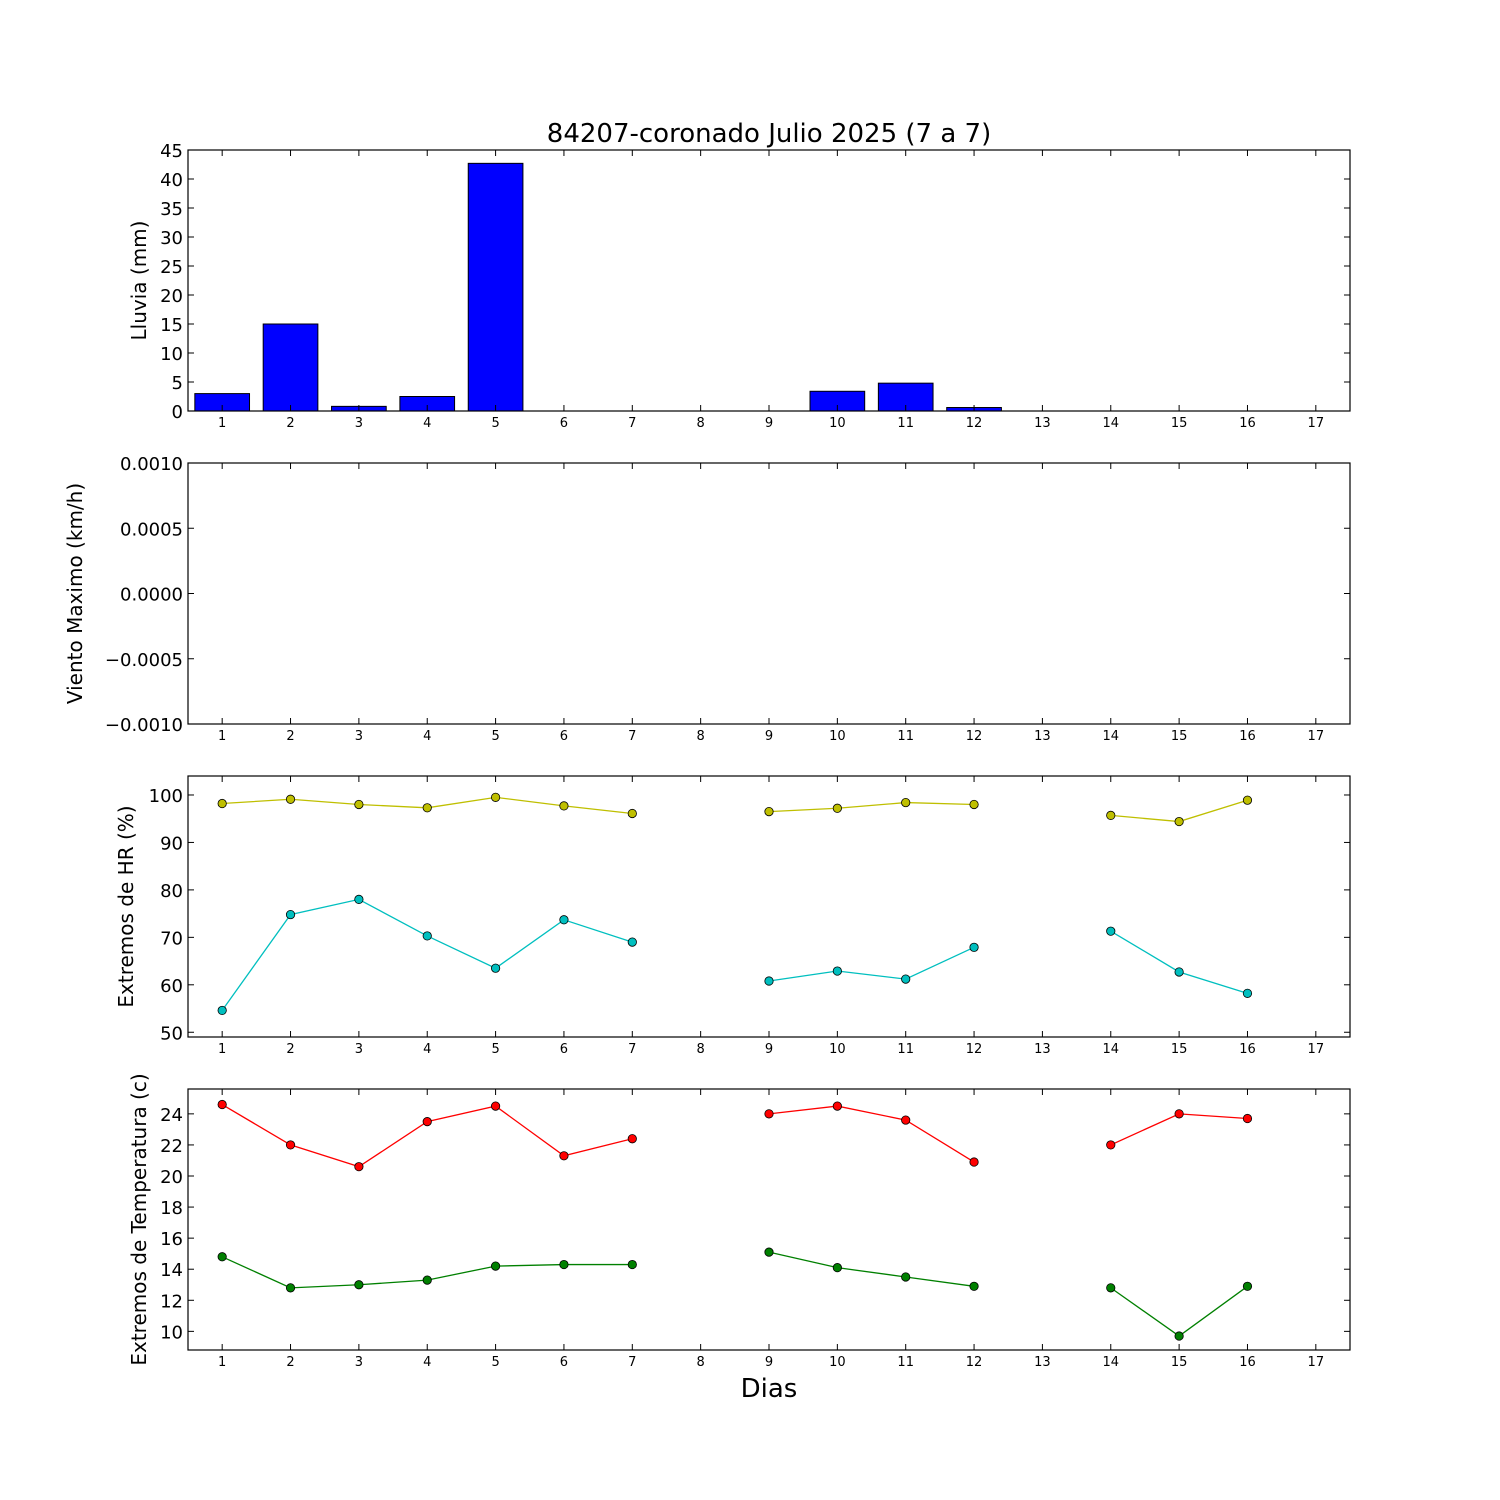  I want to click on y-tick-label: 80, so click(171, 891).